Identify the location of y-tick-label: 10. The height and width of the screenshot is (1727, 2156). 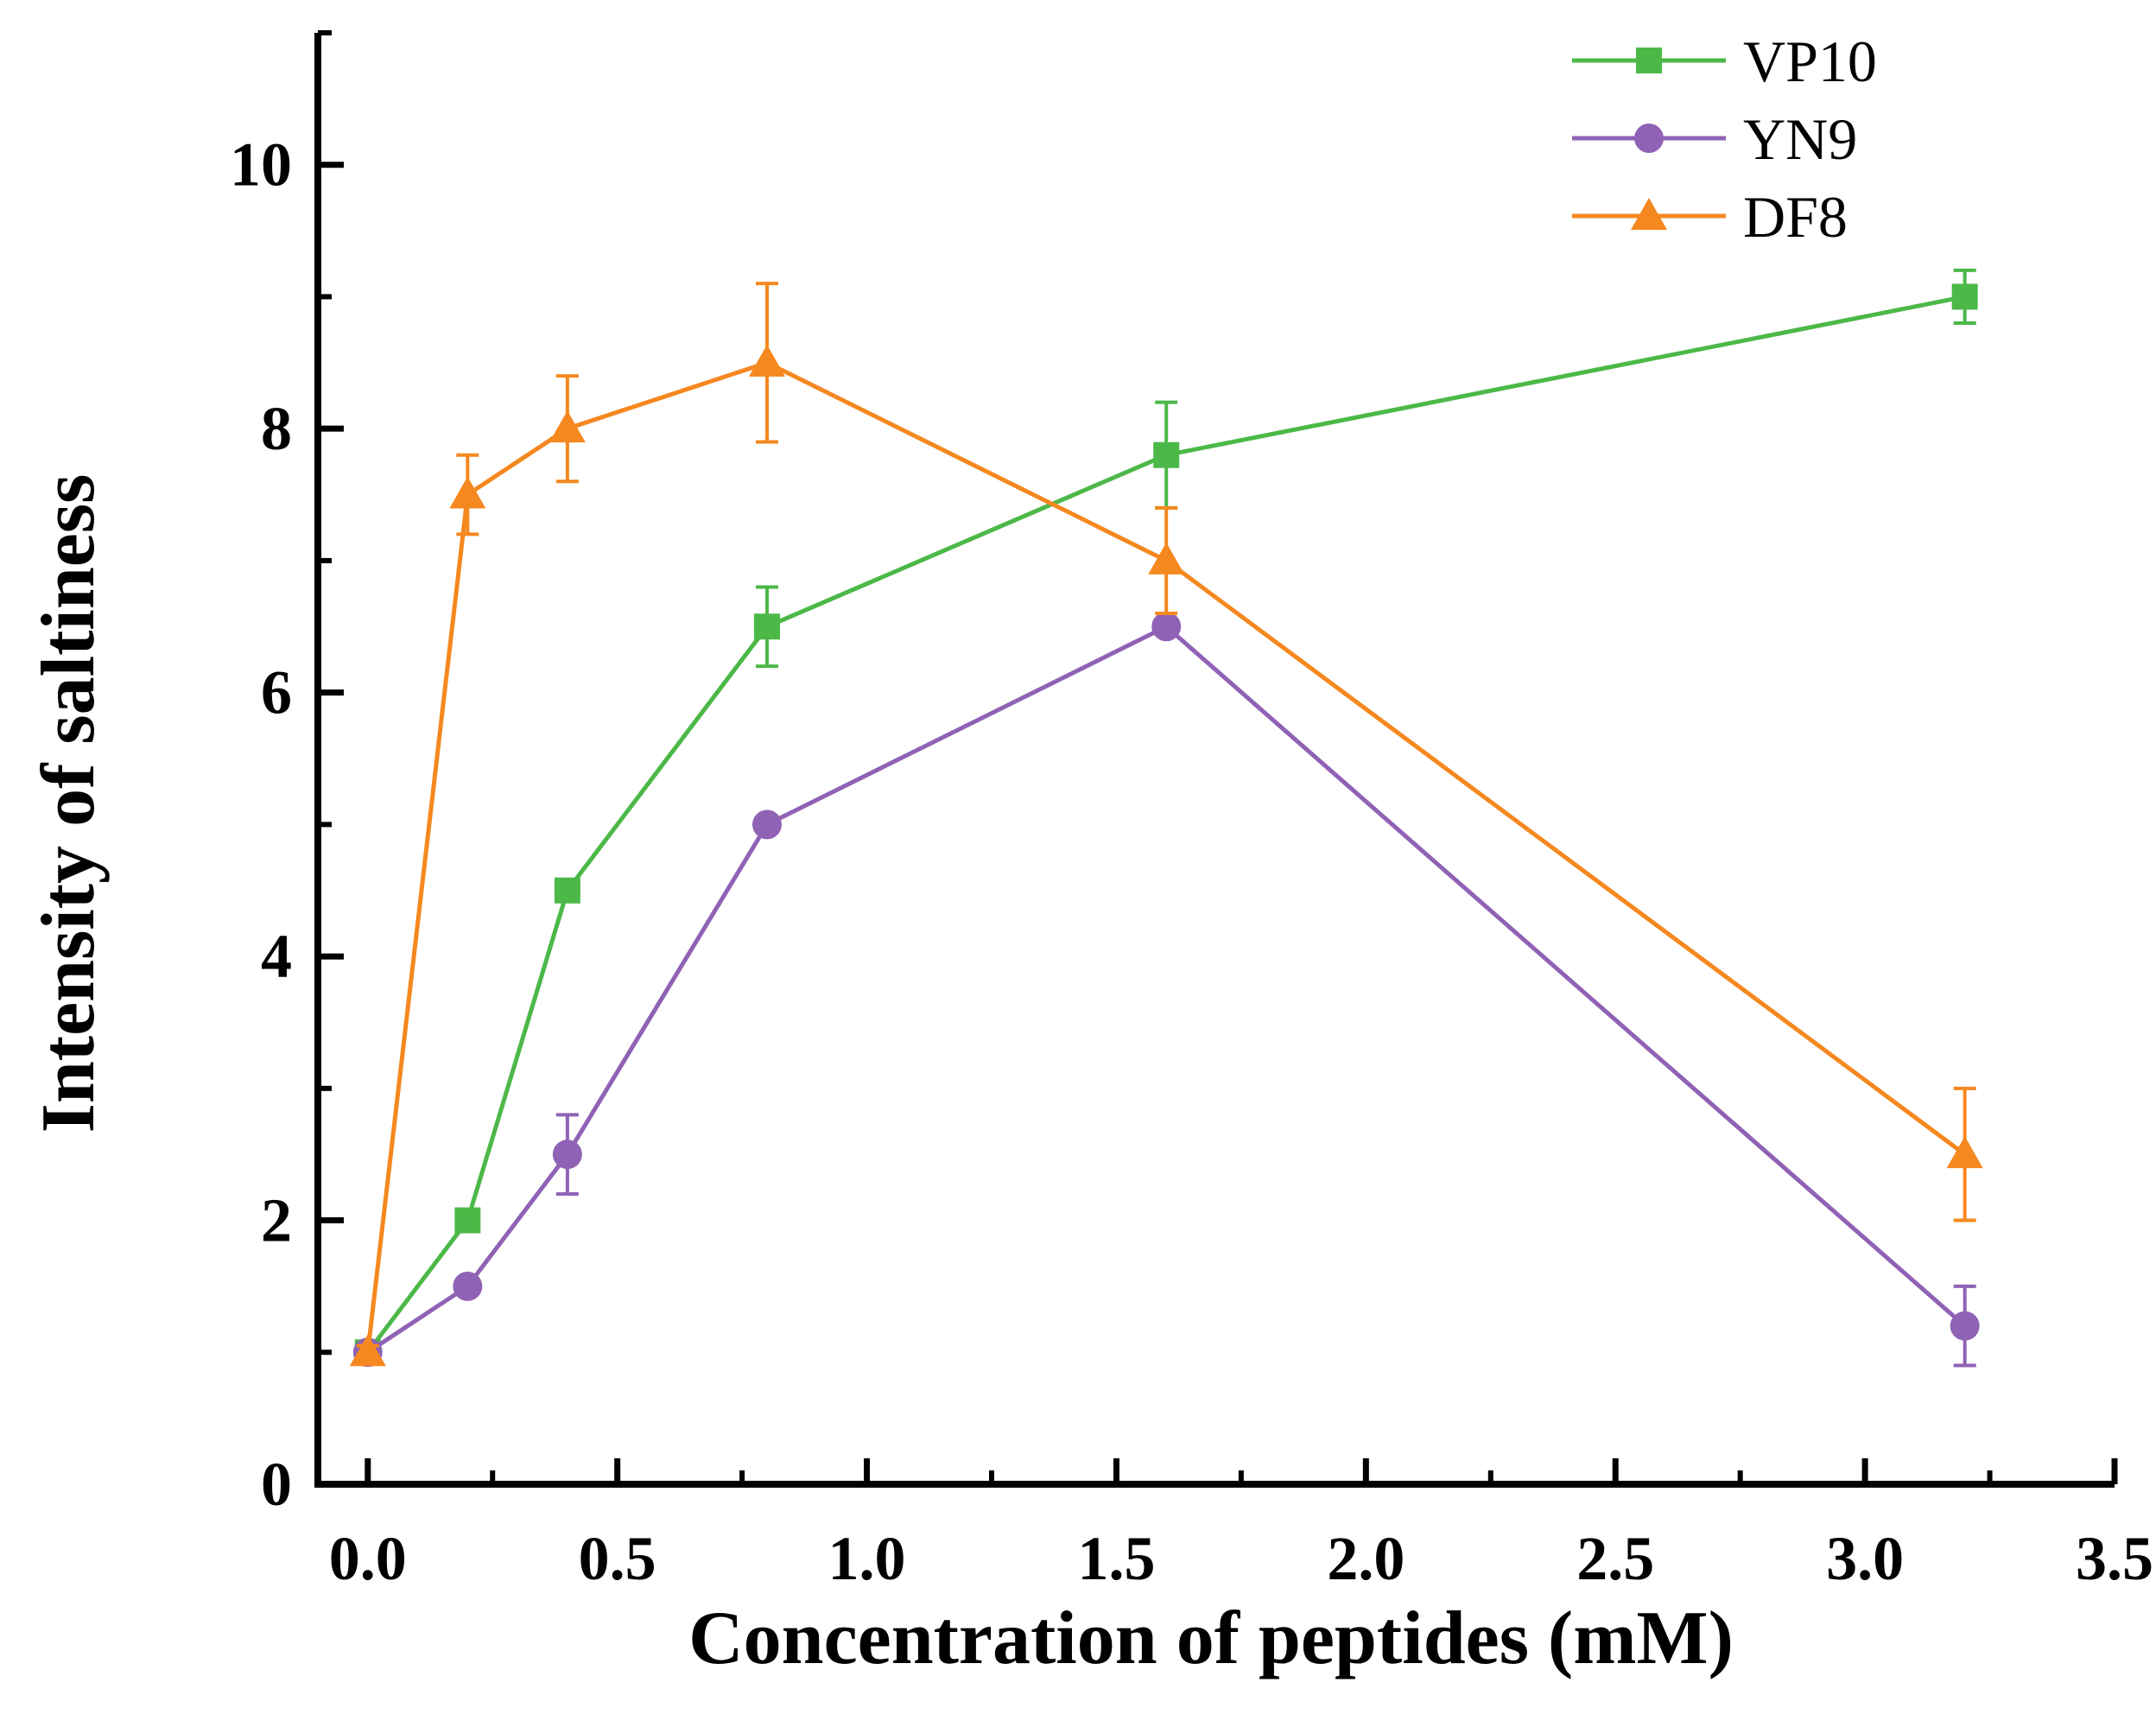
(261, 165).